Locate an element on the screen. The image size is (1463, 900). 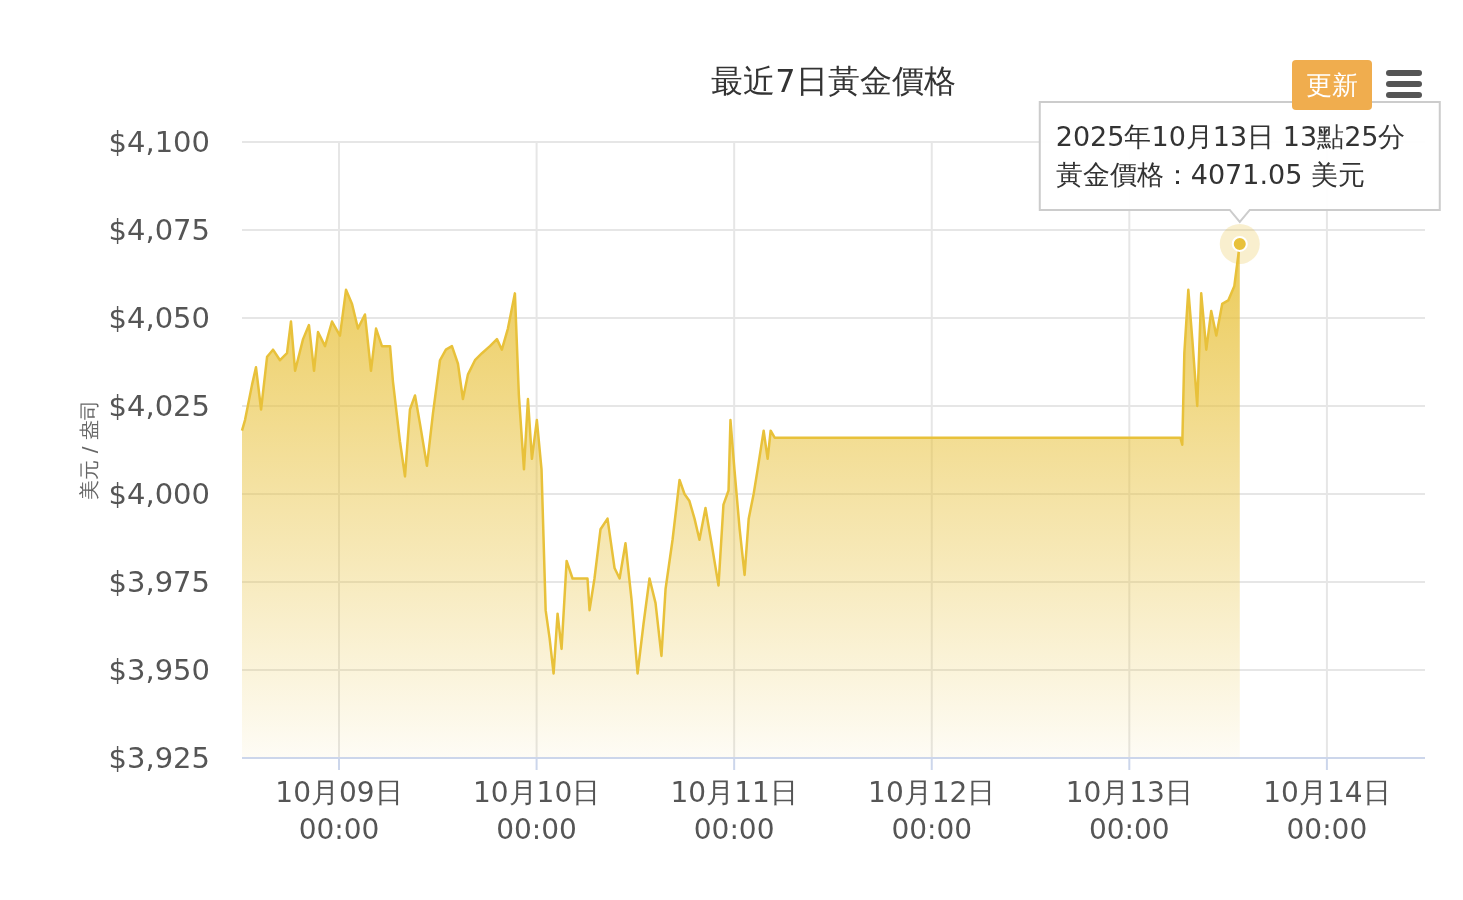
y-tick-label: $4,100 is located at coordinates (159, 142).